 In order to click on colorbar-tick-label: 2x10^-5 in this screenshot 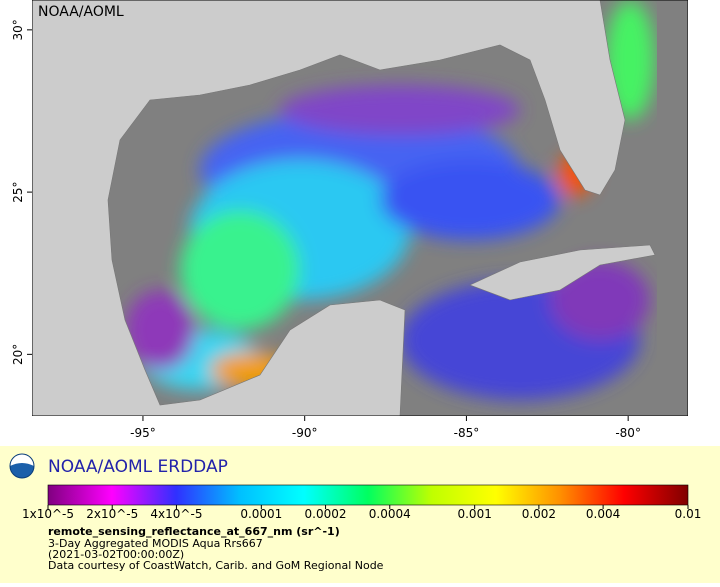, I will do `click(112, 514)`.